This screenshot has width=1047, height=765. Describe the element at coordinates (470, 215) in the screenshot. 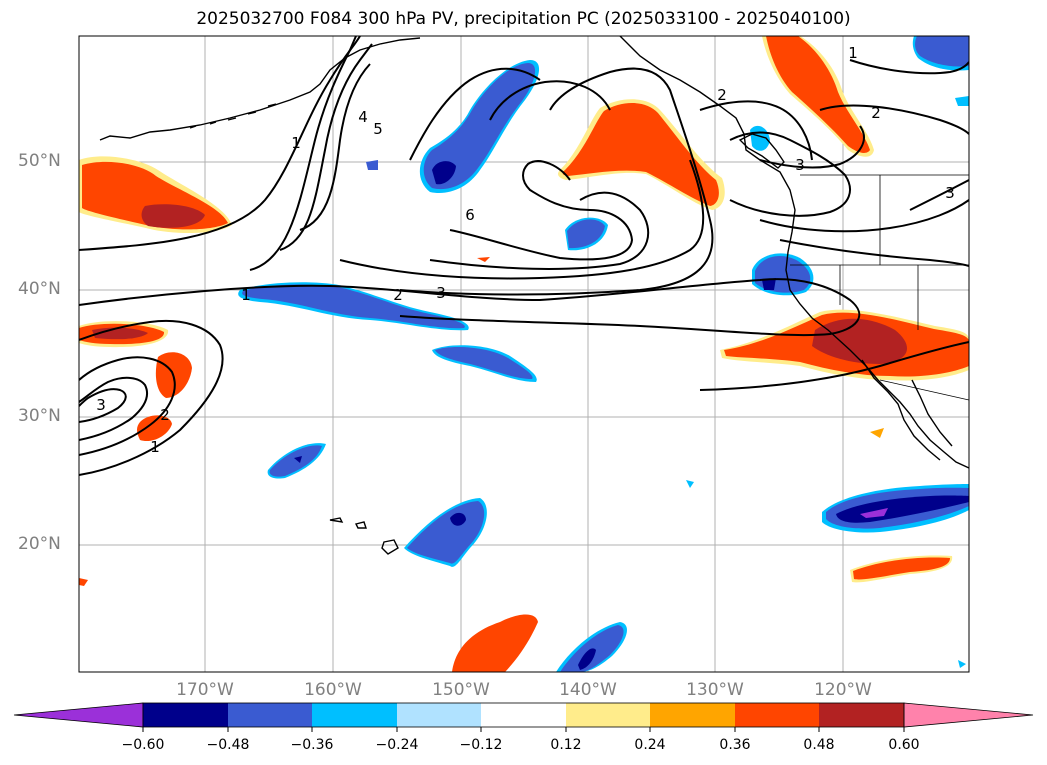

I see `contour-label: 6` at that location.